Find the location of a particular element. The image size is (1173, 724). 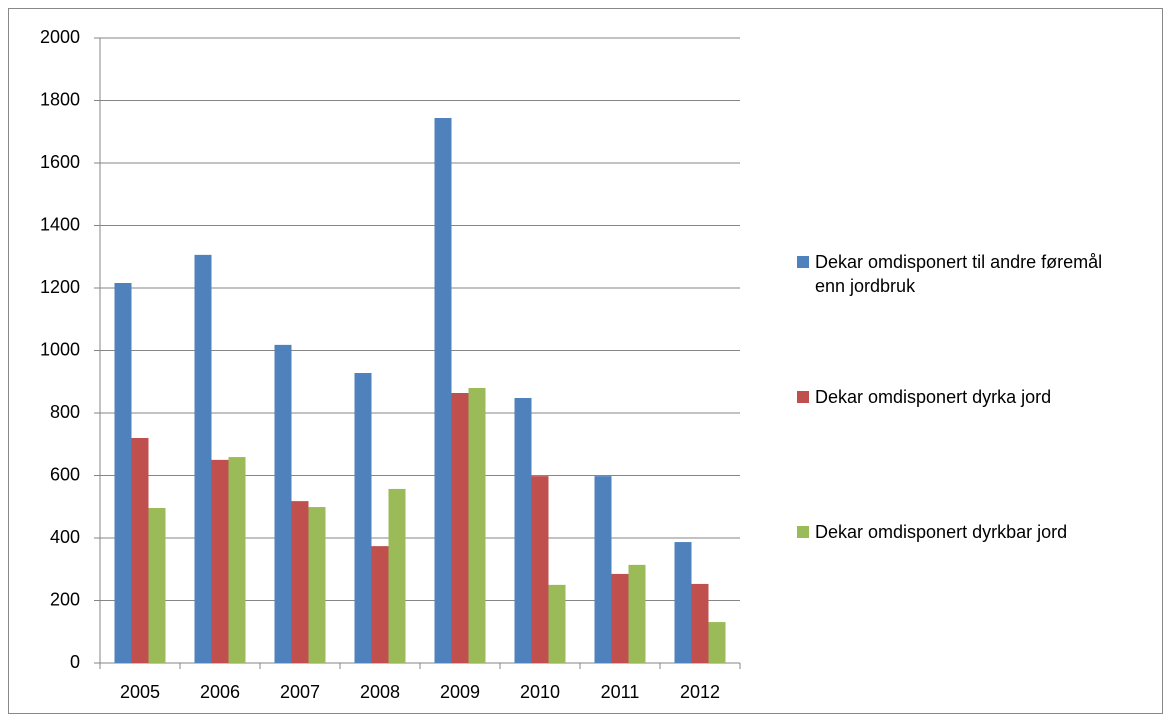

x-tick-label: 2005 is located at coordinates (140, 692).